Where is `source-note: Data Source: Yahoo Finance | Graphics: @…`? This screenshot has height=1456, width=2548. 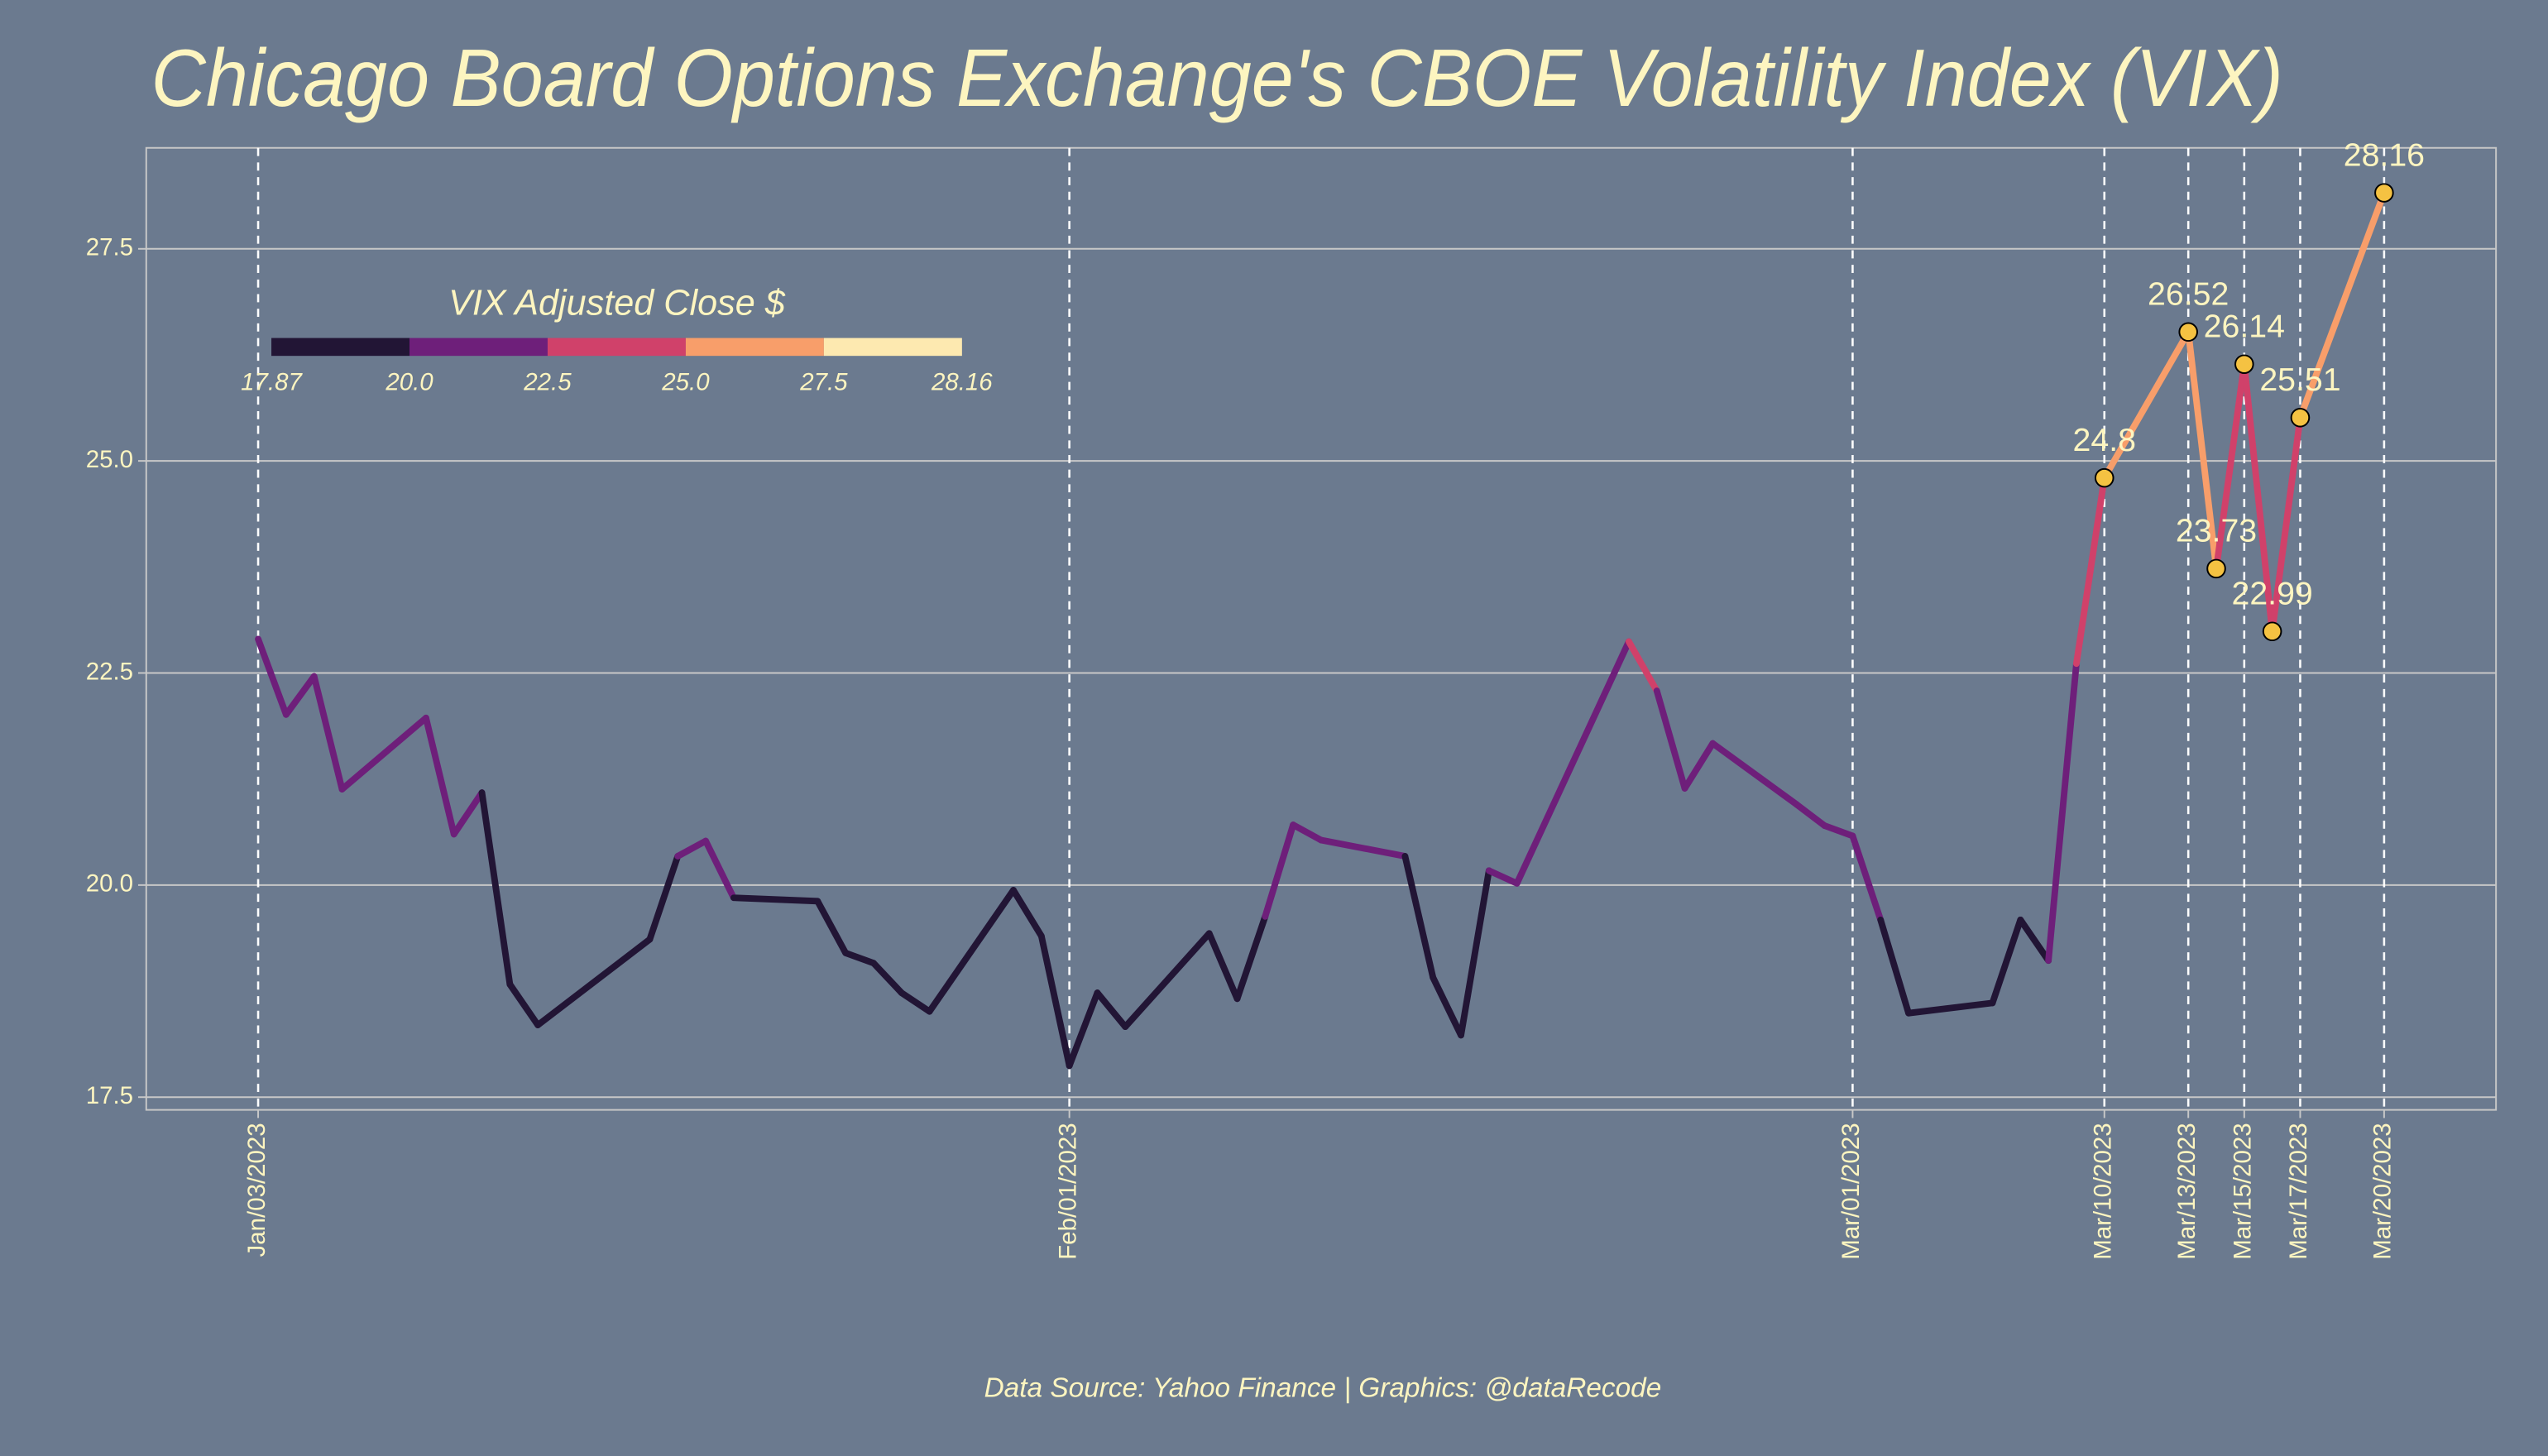 source-note: Data Source: Yahoo Finance | Graphics: @… is located at coordinates (1323, 1387).